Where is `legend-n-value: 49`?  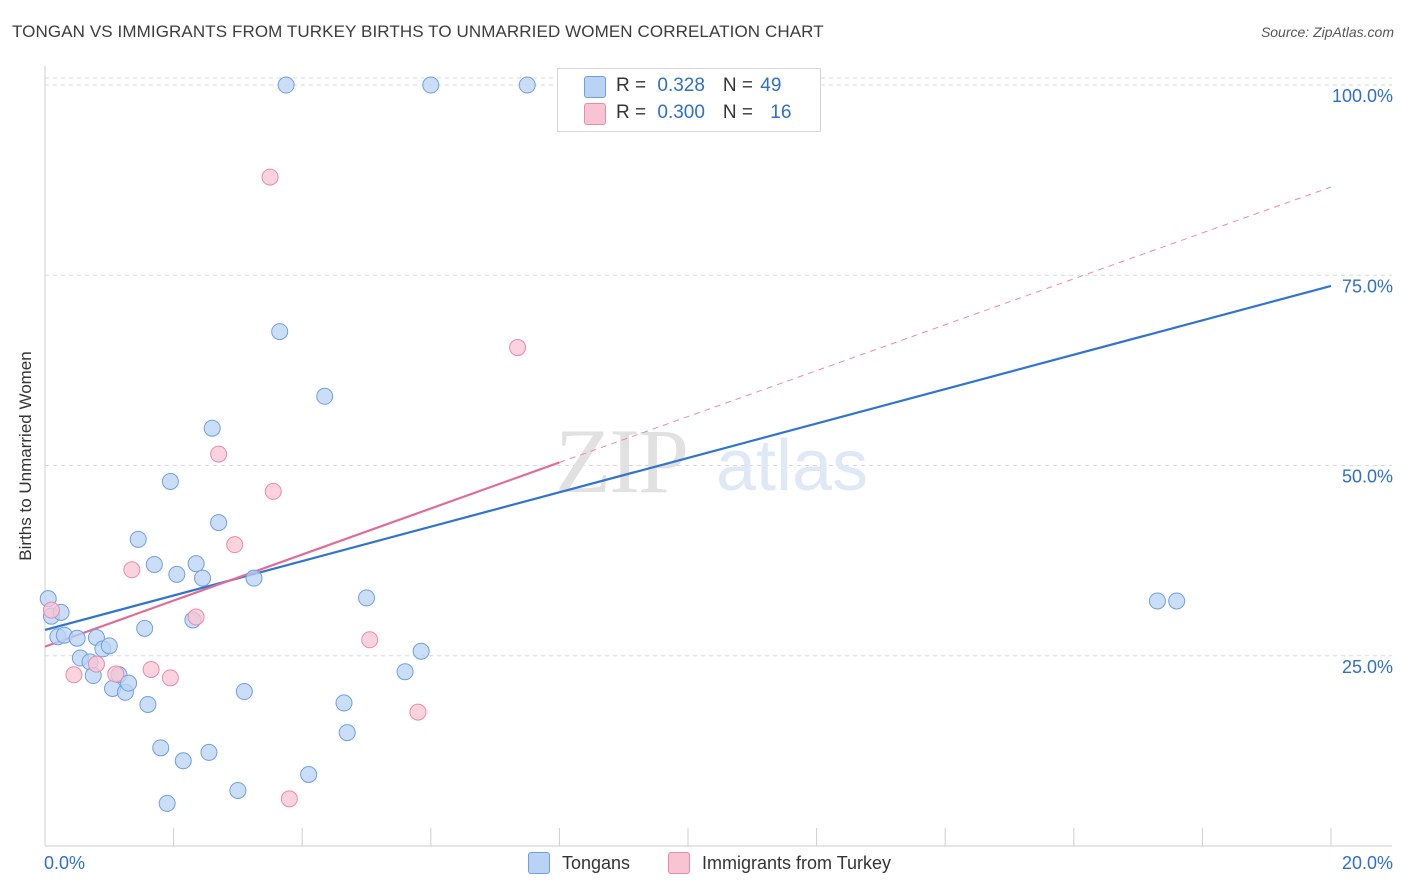
legend-n-value: 49 is located at coordinates (771, 85).